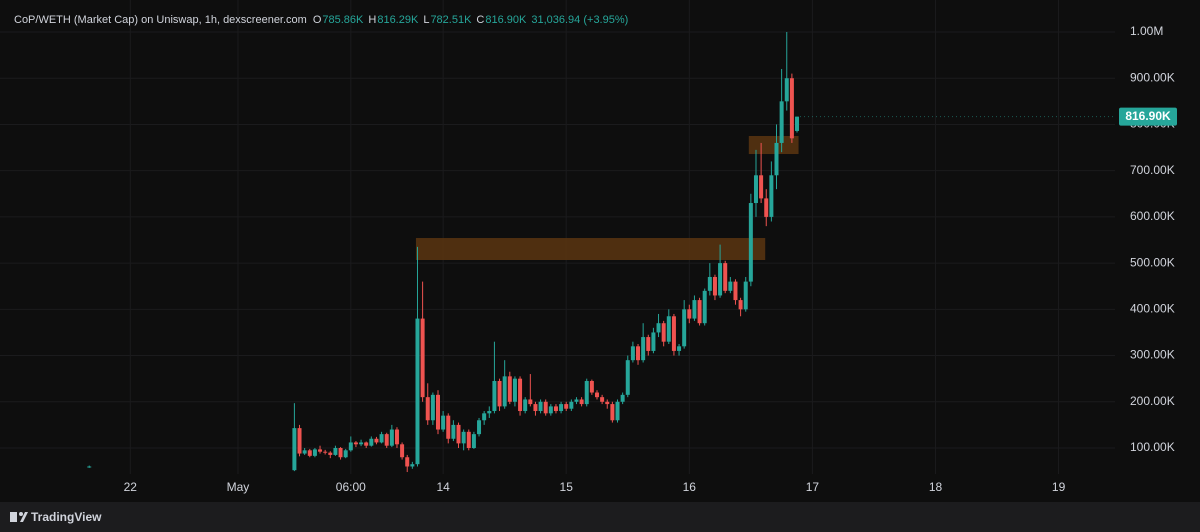  I want to click on ohlc-value: 816.29K, so click(398, 20).